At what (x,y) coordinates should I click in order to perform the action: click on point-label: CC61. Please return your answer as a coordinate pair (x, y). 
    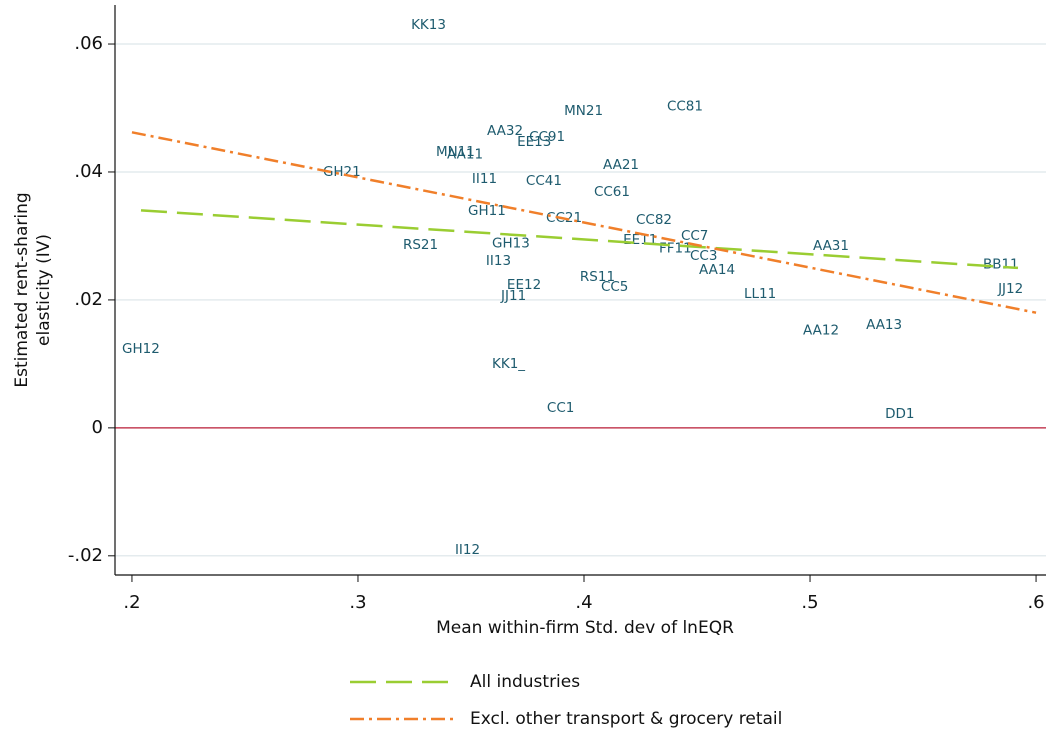
    Looking at the image, I should click on (612, 192).